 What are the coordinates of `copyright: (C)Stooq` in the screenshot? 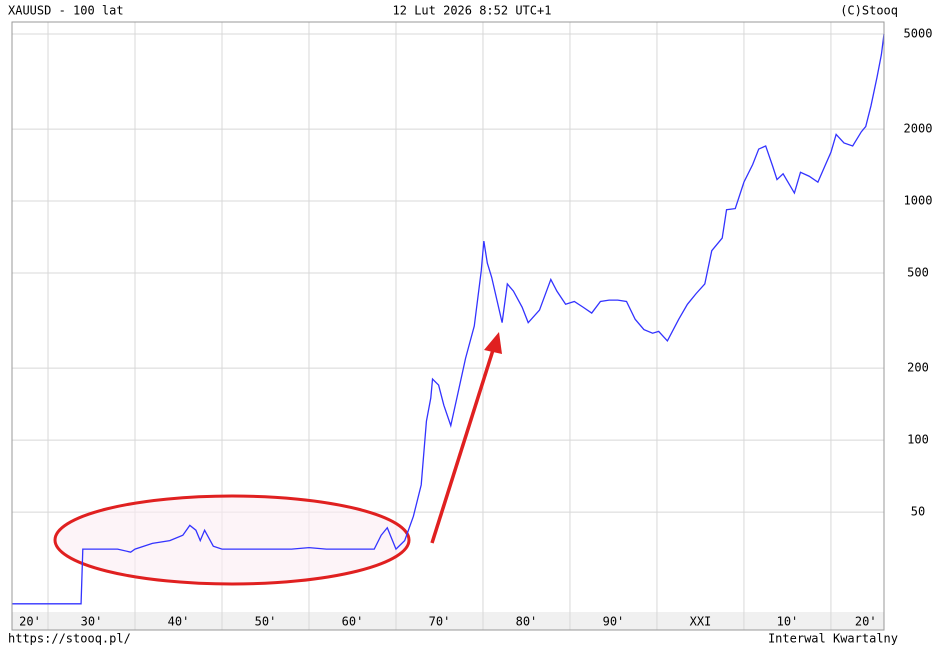 It's located at (869, 11).